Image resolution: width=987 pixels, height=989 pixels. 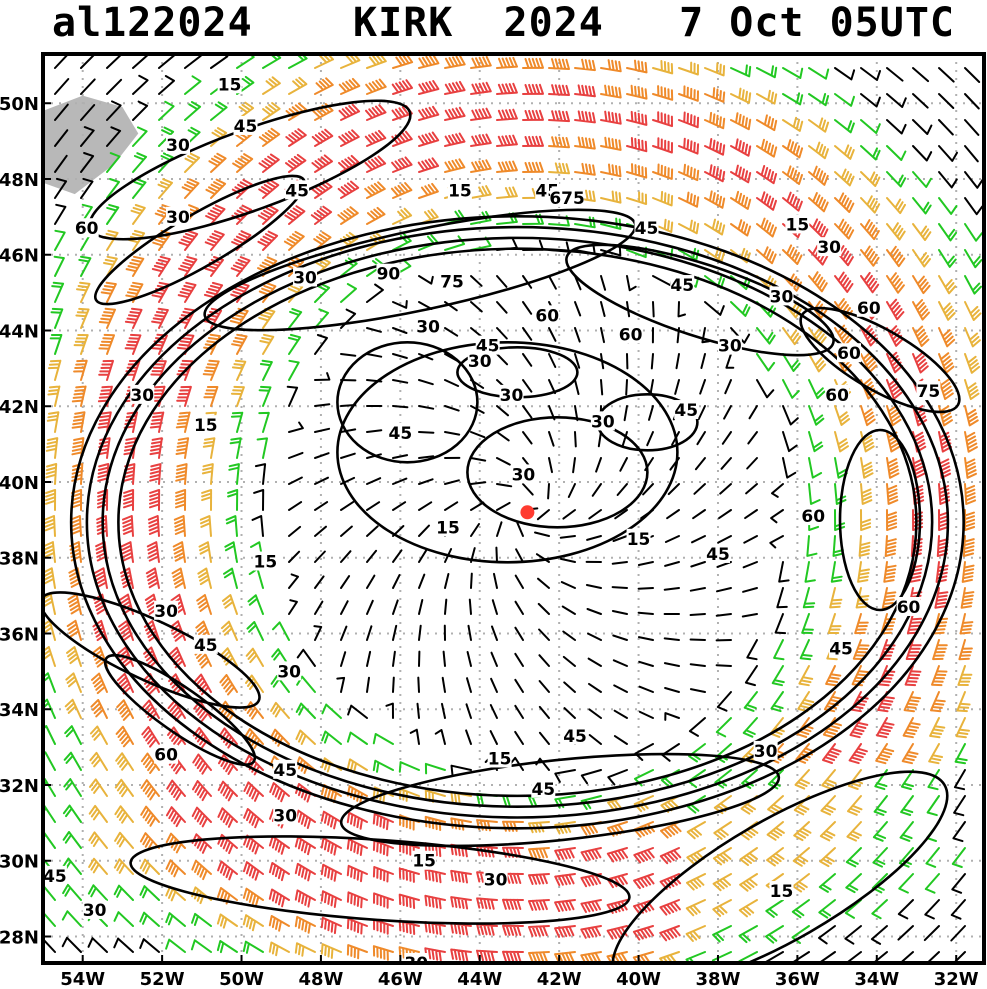 I want to click on contour-label: 15, so click(x=500, y=759).